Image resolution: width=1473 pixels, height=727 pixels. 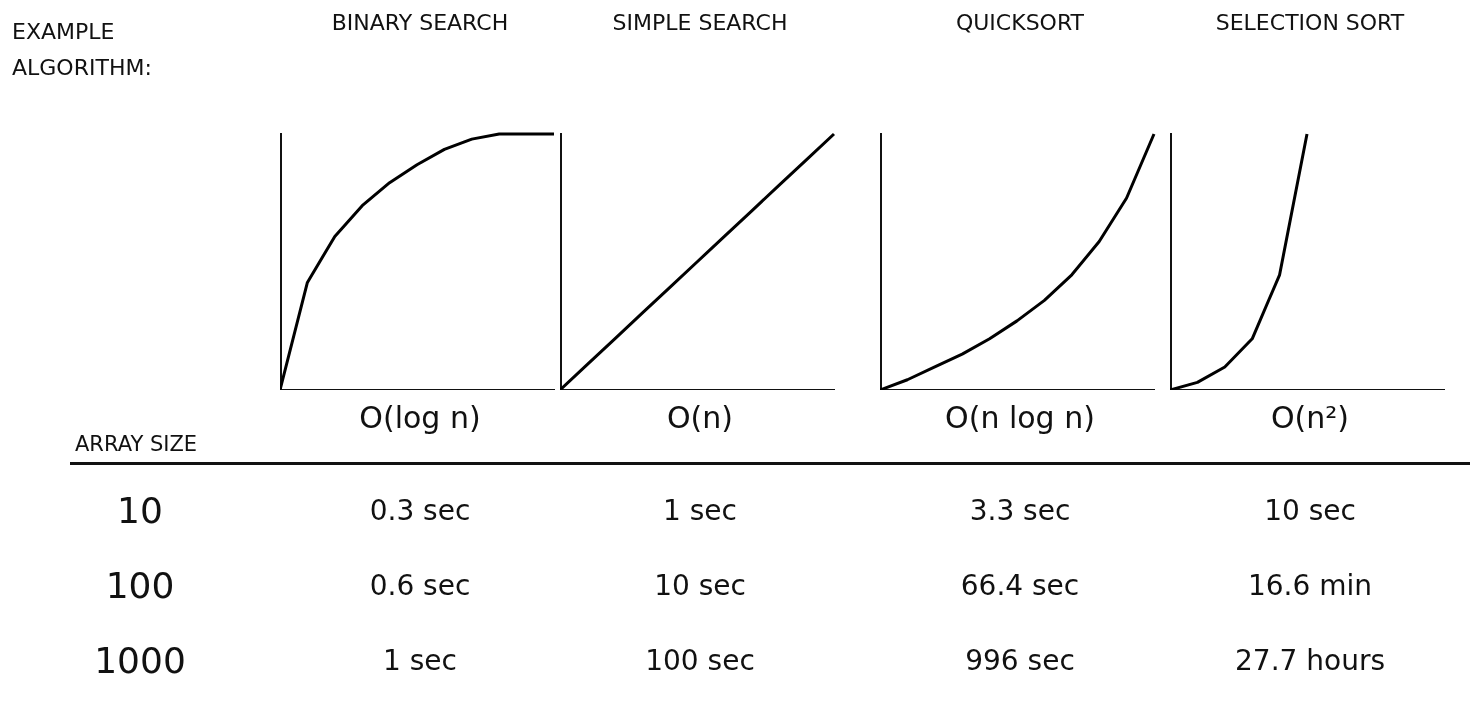 What do you see at coordinates (1310, 417) in the screenshot?
I see `x-axis-title: O(n²)` at bounding box center [1310, 417].